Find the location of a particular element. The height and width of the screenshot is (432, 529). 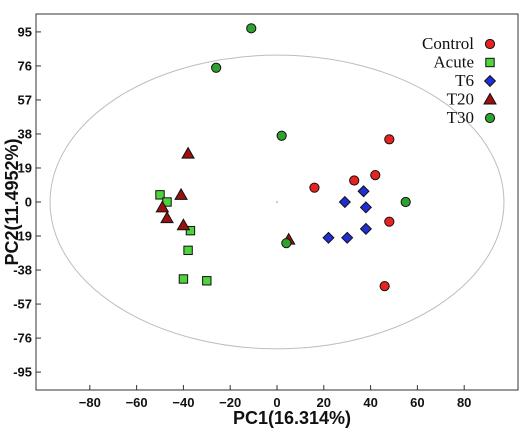

y-tick-label: -57 is located at coordinates (22, 304).